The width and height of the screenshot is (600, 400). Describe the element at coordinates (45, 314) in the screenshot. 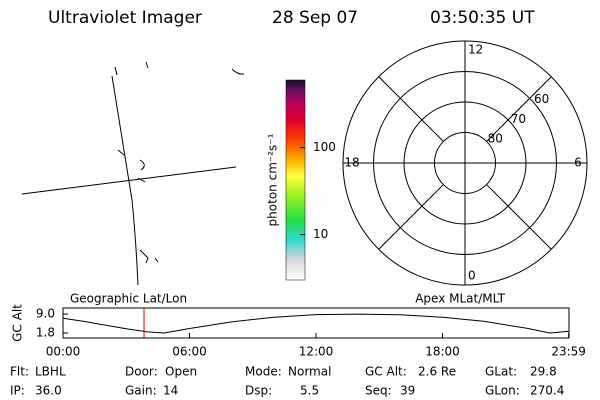

I see `y-tick-label: 9.0` at that location.